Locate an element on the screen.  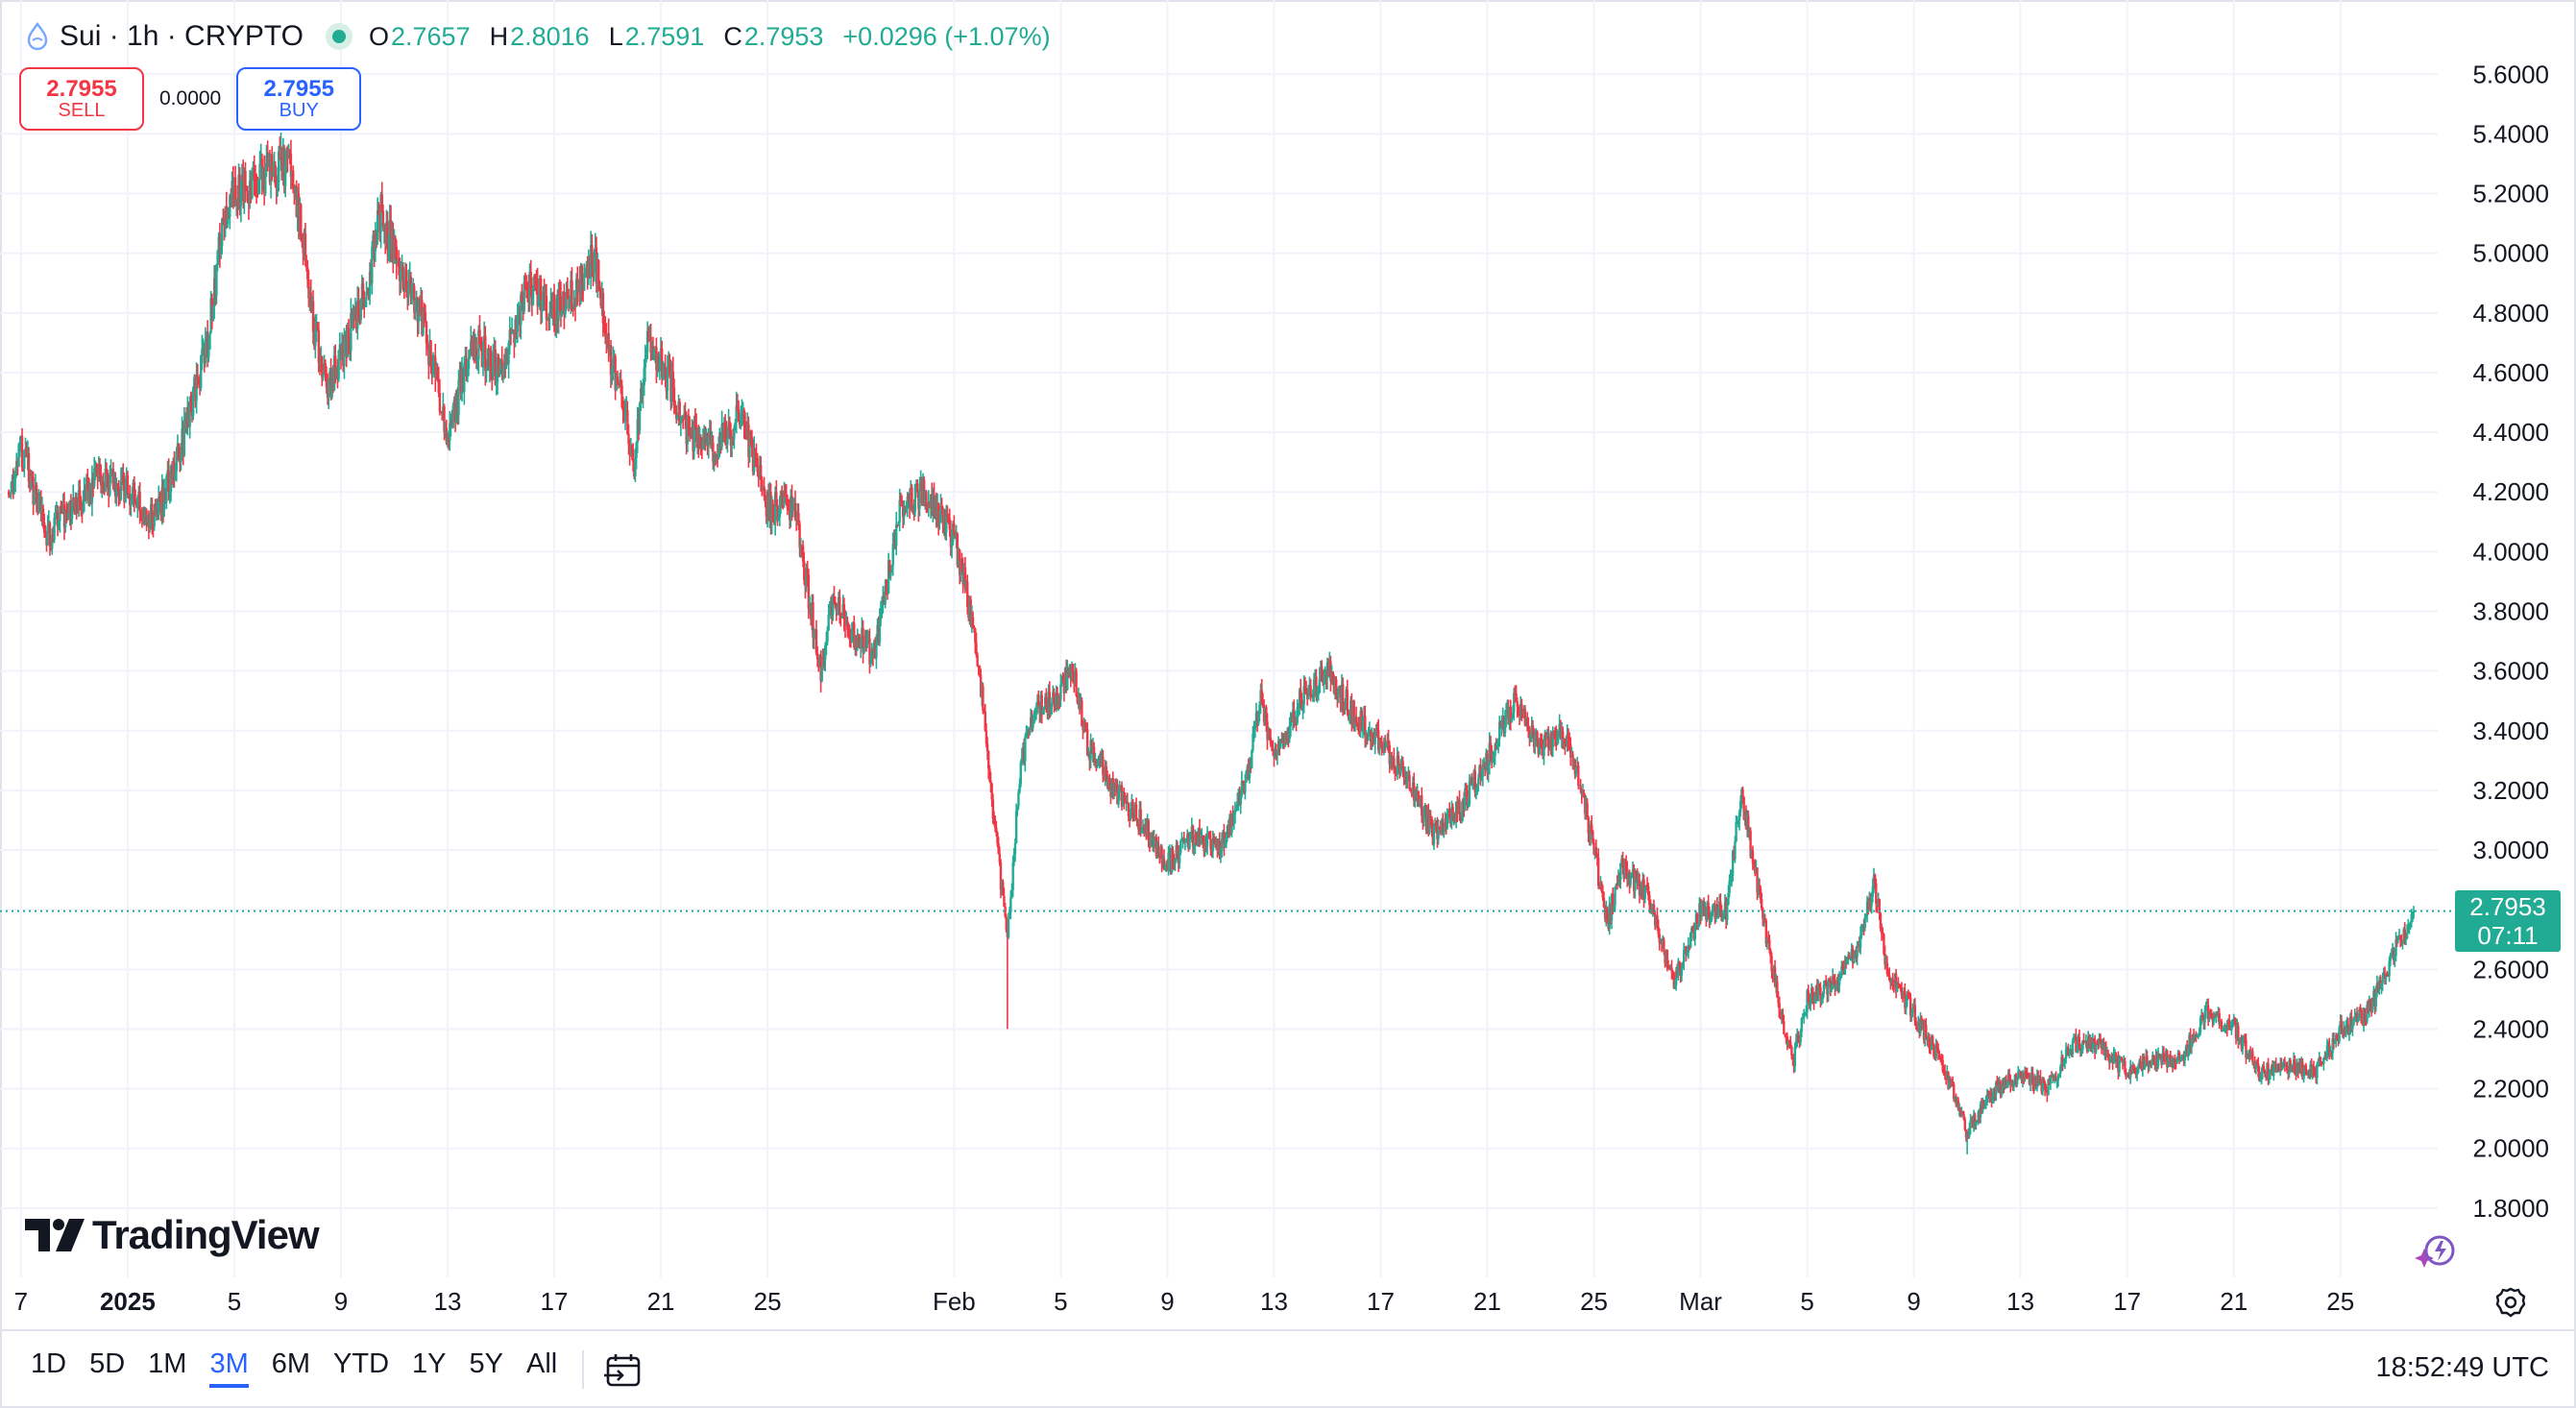
market-status-dot is located at coordinates (339, 37).